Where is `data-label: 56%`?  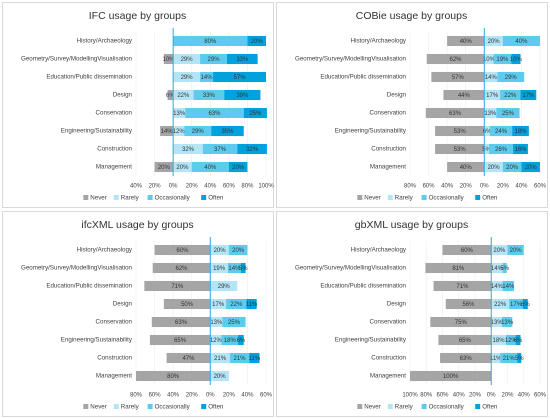 data-label: 56% is located at coordinates (468, 305).